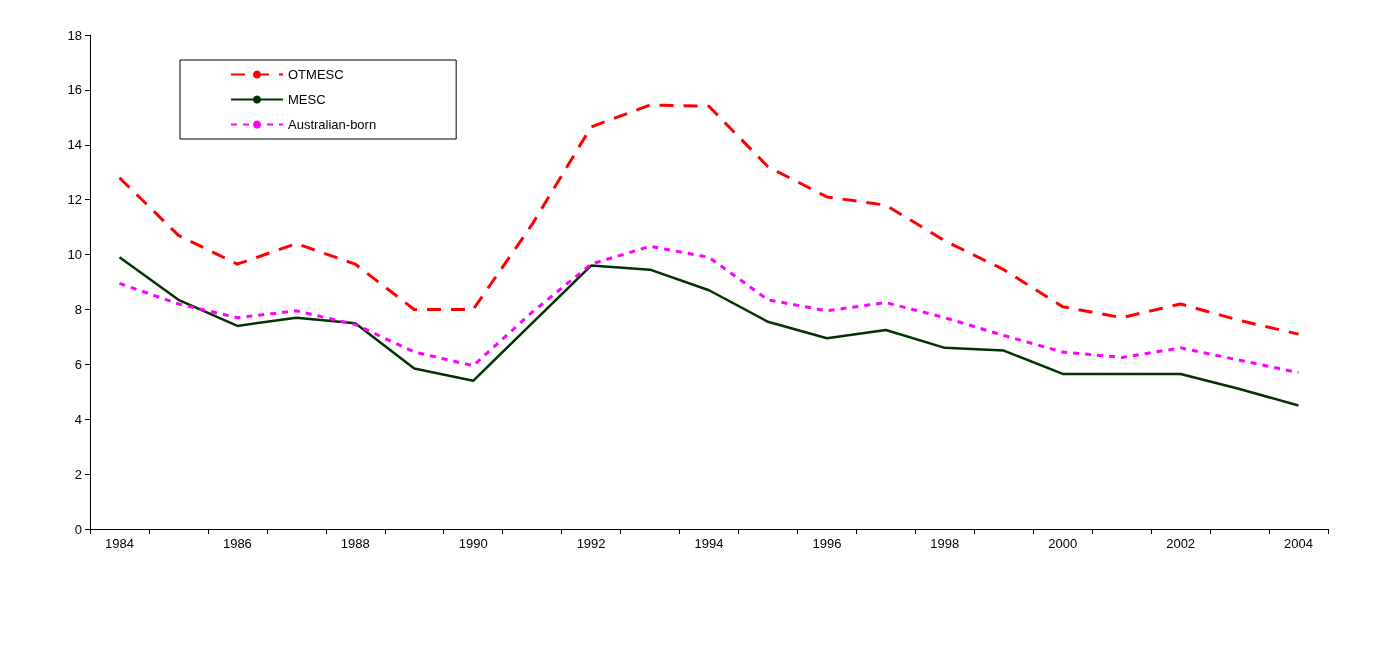 The width and height of the screenshot is (1376, 645). I want to click on x-tick-label: 1990, so click(473, 543).